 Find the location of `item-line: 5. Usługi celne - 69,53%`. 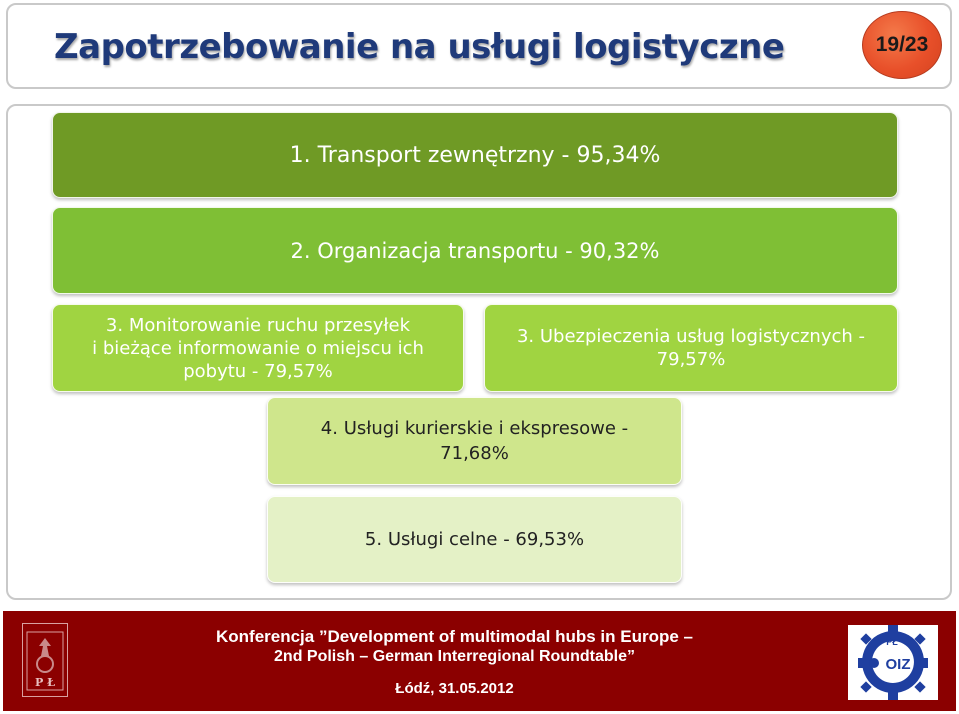

item-line: 5. Usługi celne - 69,53% is located at coordinates (474, 539).